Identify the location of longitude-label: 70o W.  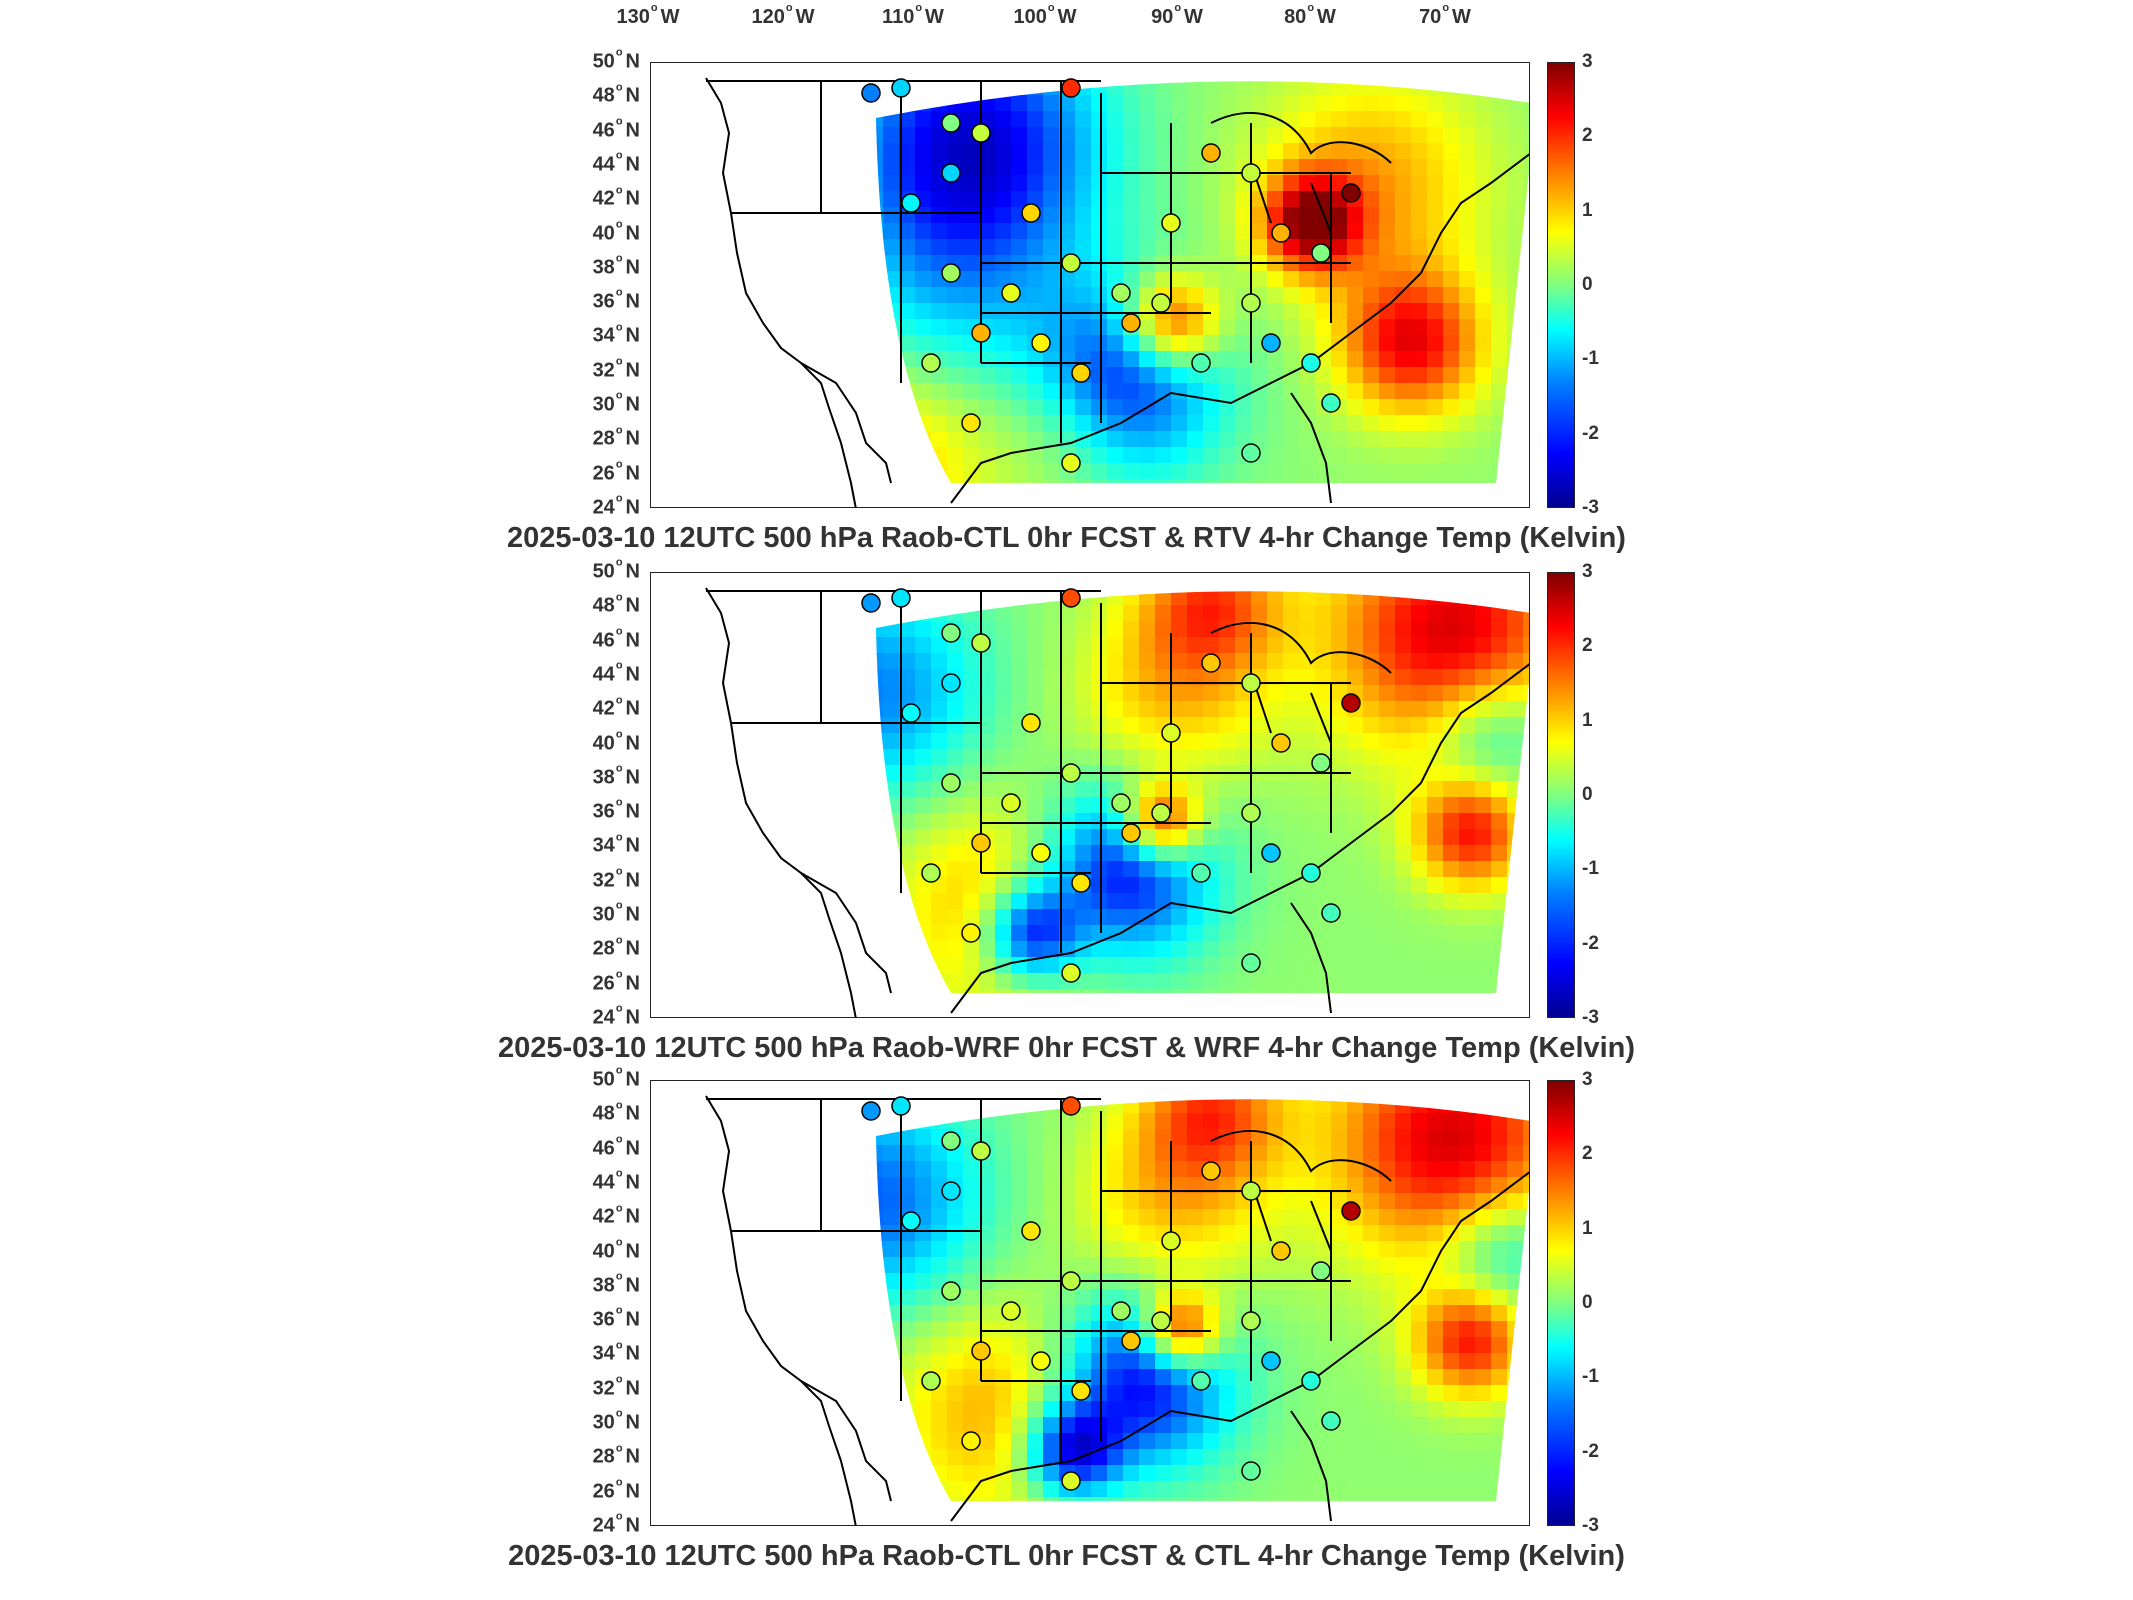
(1445, 15).